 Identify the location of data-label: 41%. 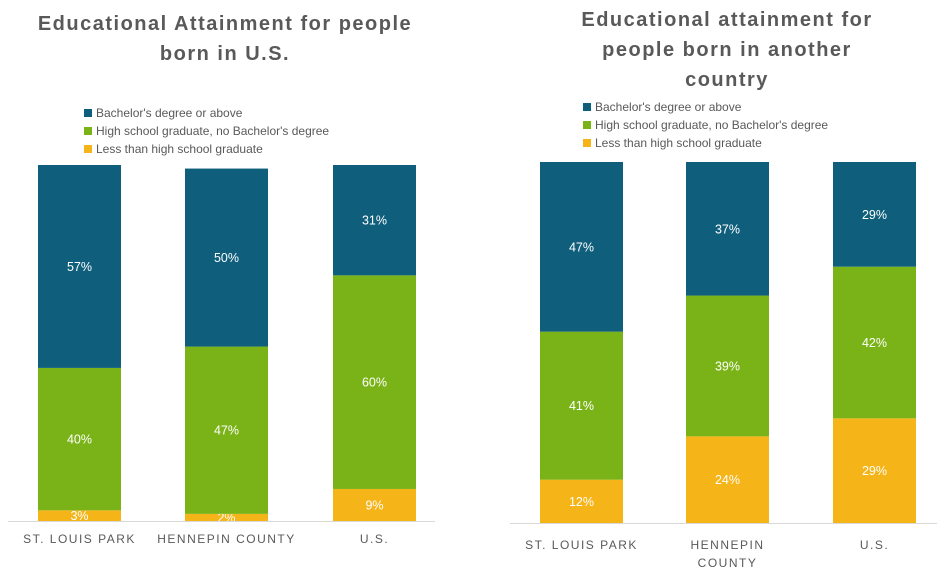
(581, 406).